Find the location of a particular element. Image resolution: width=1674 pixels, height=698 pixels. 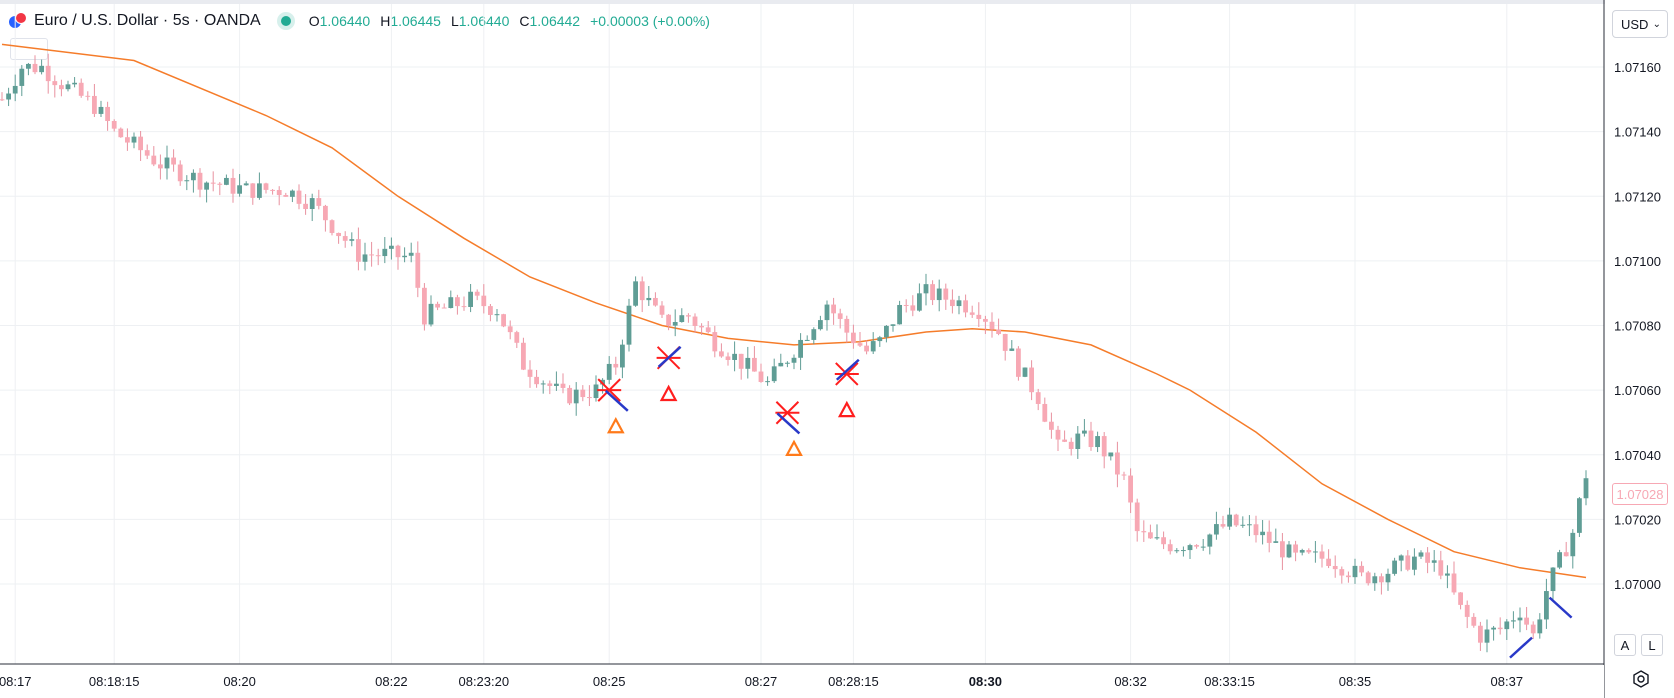

collapsed-legend-toggle is located at coordinates (29, 49).